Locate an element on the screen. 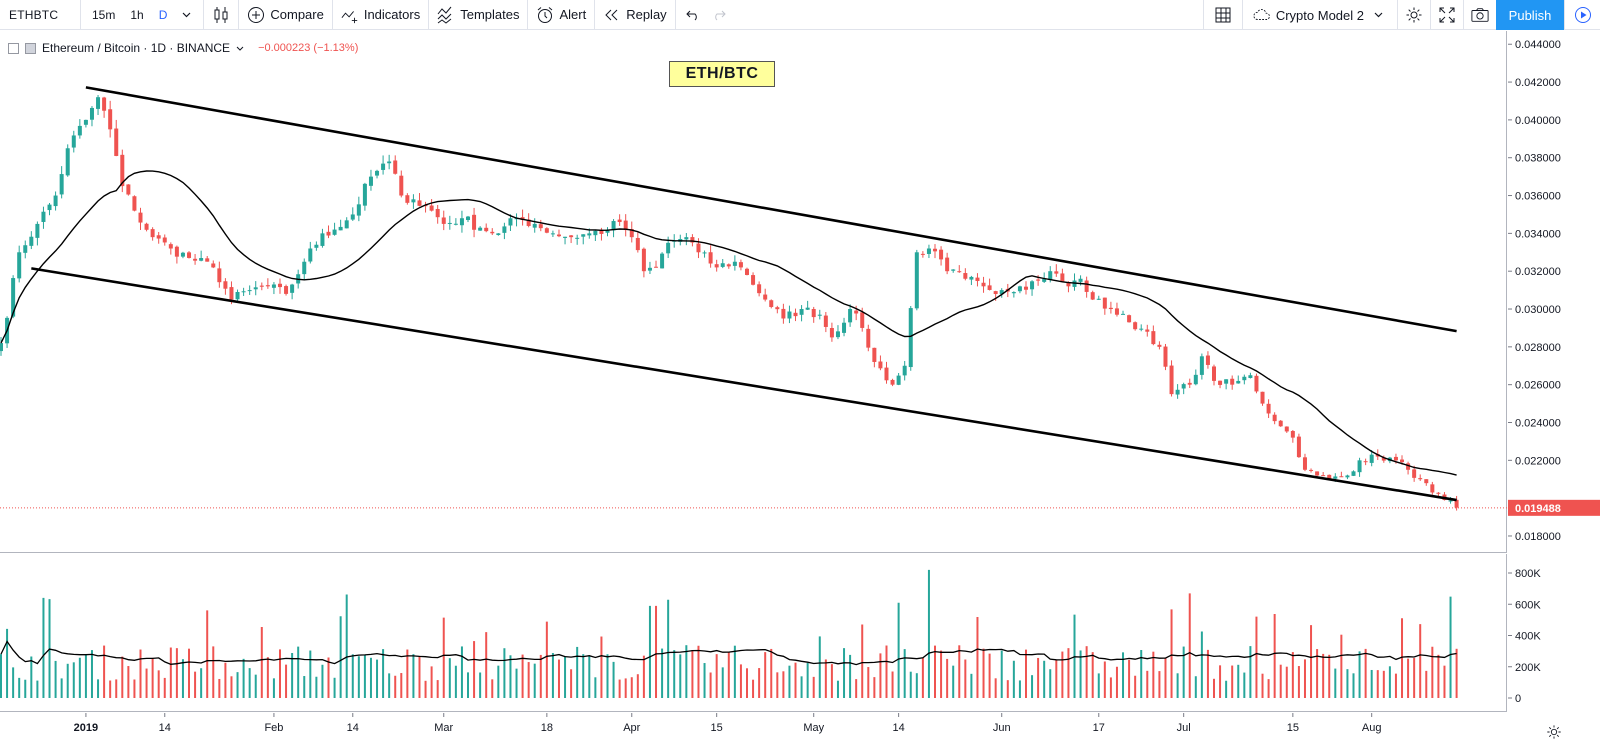 This screenshot has height=751, width=1600. snapshot-button is located at coordinates (1480, 15).